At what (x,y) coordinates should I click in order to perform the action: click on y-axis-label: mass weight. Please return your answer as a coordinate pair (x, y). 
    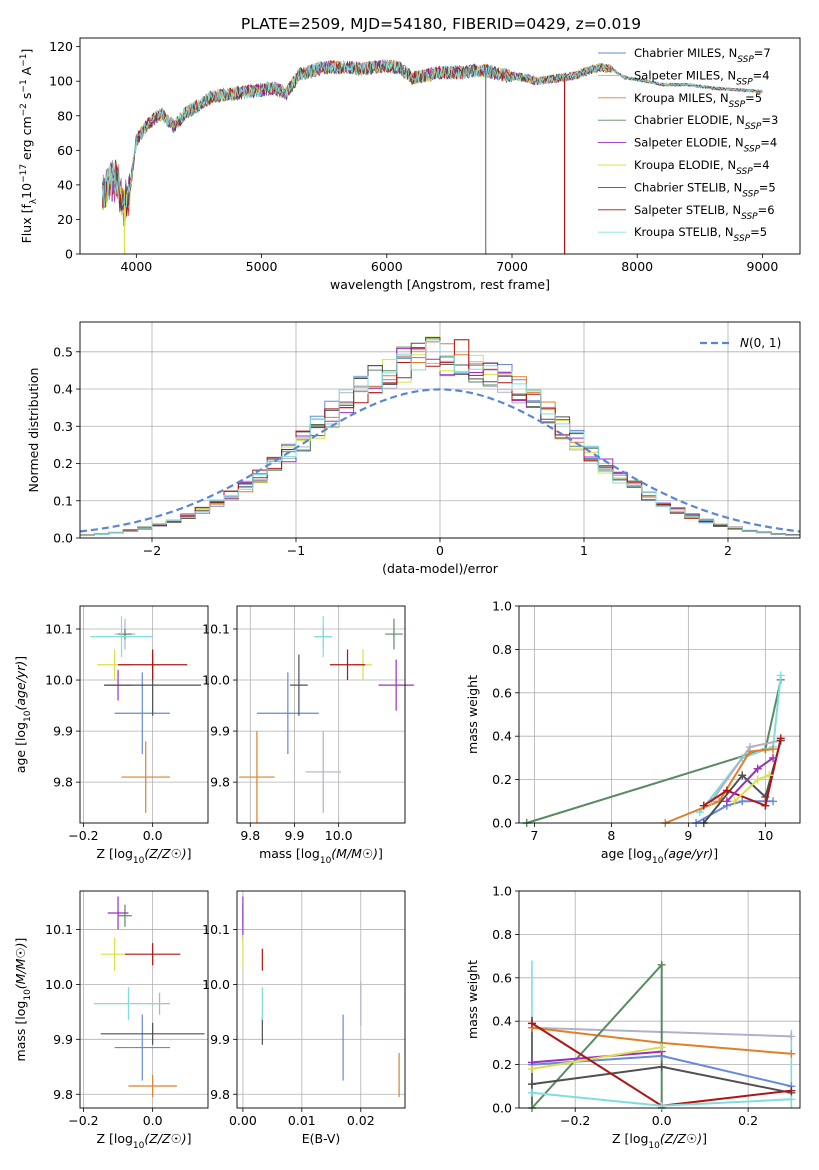
    Looking at the image, I should click on (472, 999).